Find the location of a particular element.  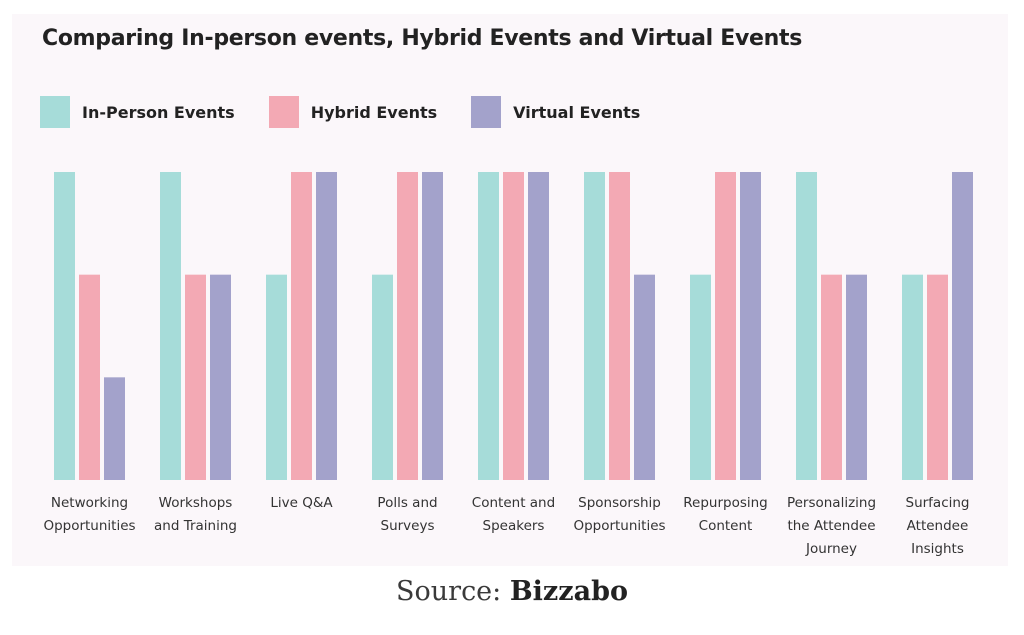

legend-swatch-hybrid is located at coordinates (283, 112).